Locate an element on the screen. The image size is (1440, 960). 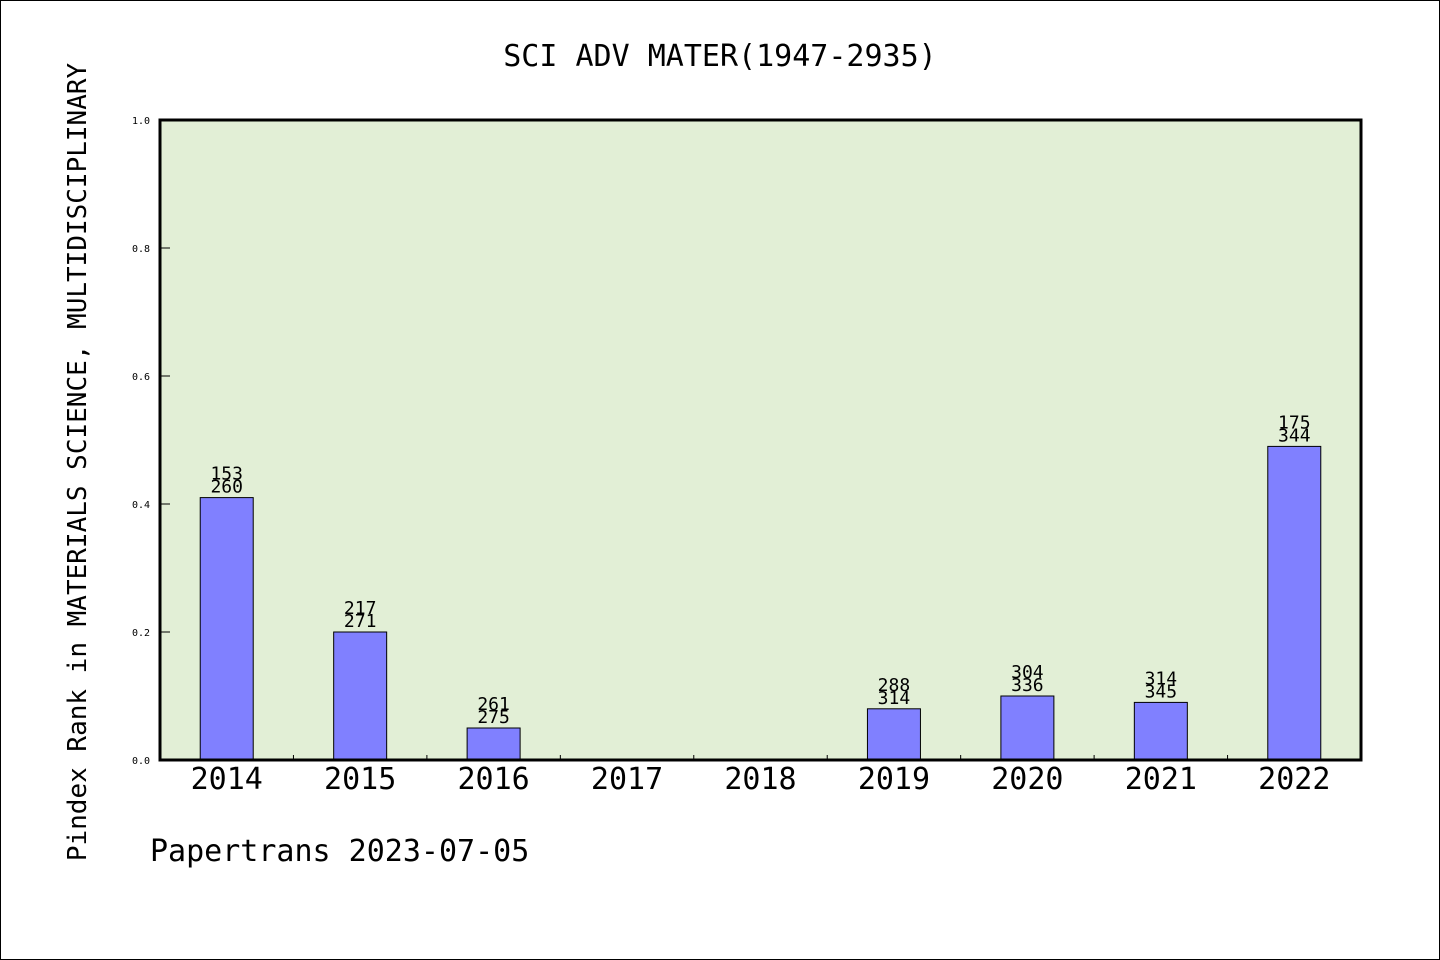
y-tick-label: 0.6 is located at coordinates (141, 377).